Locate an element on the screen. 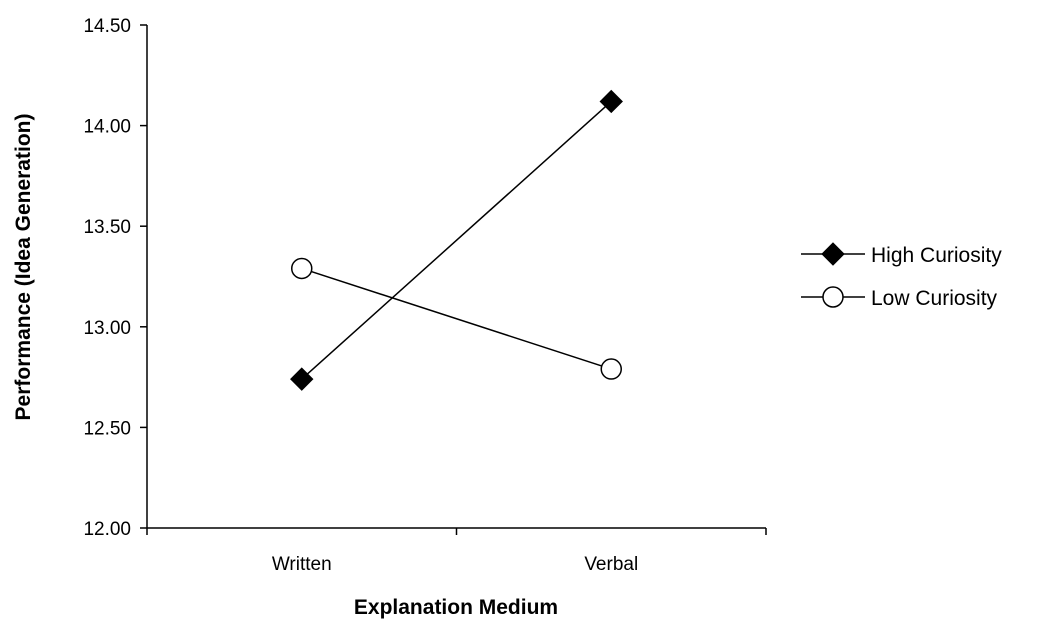  x-tick-label: Verbal is located at coordinates (611, 564).